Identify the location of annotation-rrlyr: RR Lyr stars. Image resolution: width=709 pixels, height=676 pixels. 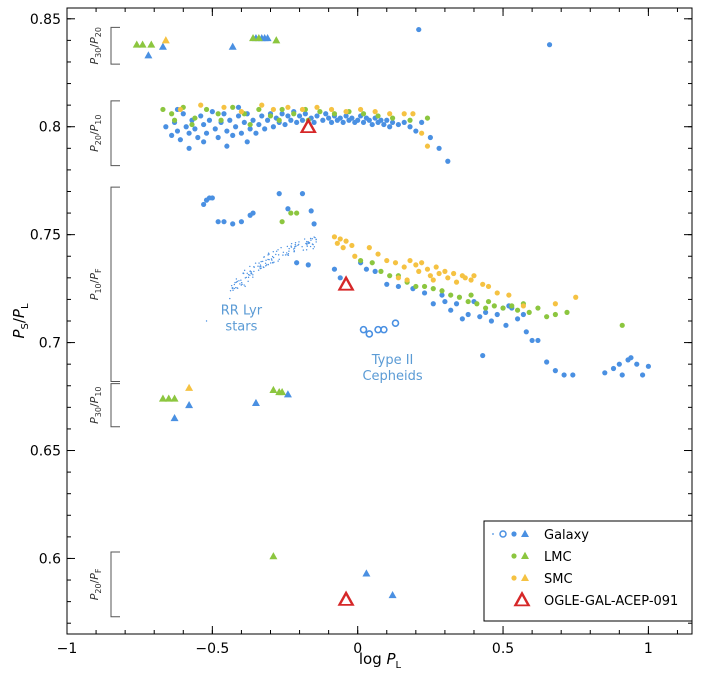
(242, 319).